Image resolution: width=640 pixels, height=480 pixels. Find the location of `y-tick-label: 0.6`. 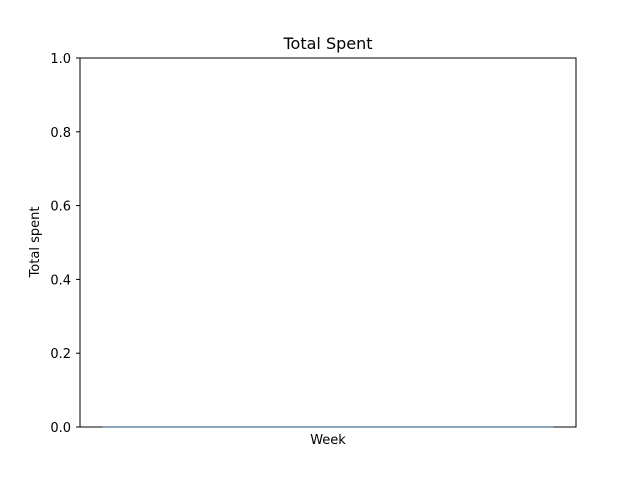

y-tick-label: 0.6 is located at coordinates (60, 207).